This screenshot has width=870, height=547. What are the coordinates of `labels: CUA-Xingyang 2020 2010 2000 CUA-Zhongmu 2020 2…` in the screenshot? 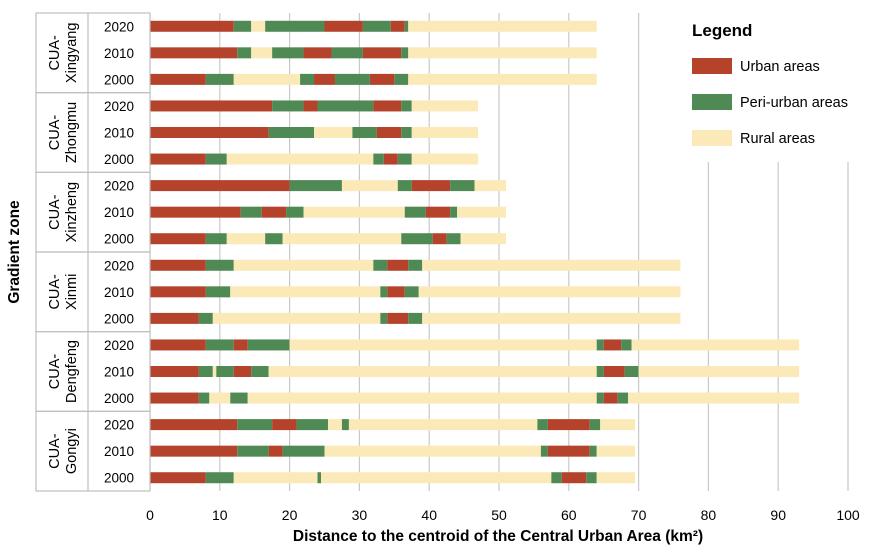 It's located at (90, 252).